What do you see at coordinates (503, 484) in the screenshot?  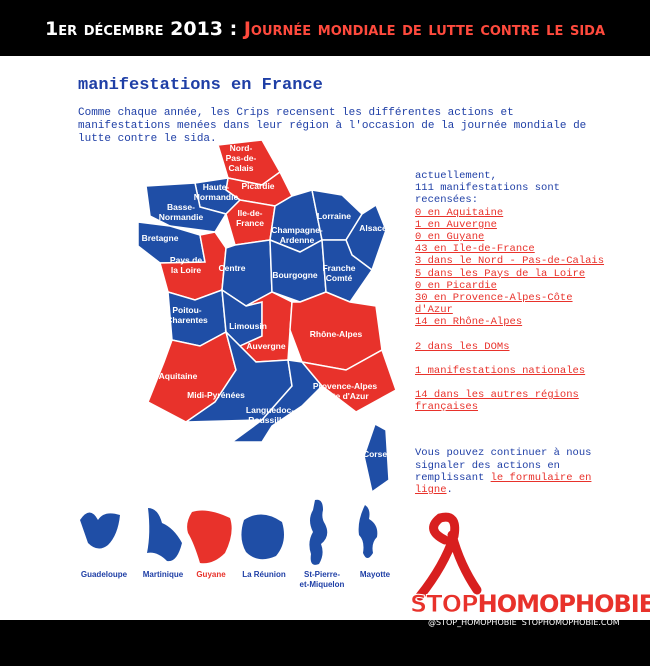 I see `form-link: le formulaire en ligne` at bounding box center [503, 484].